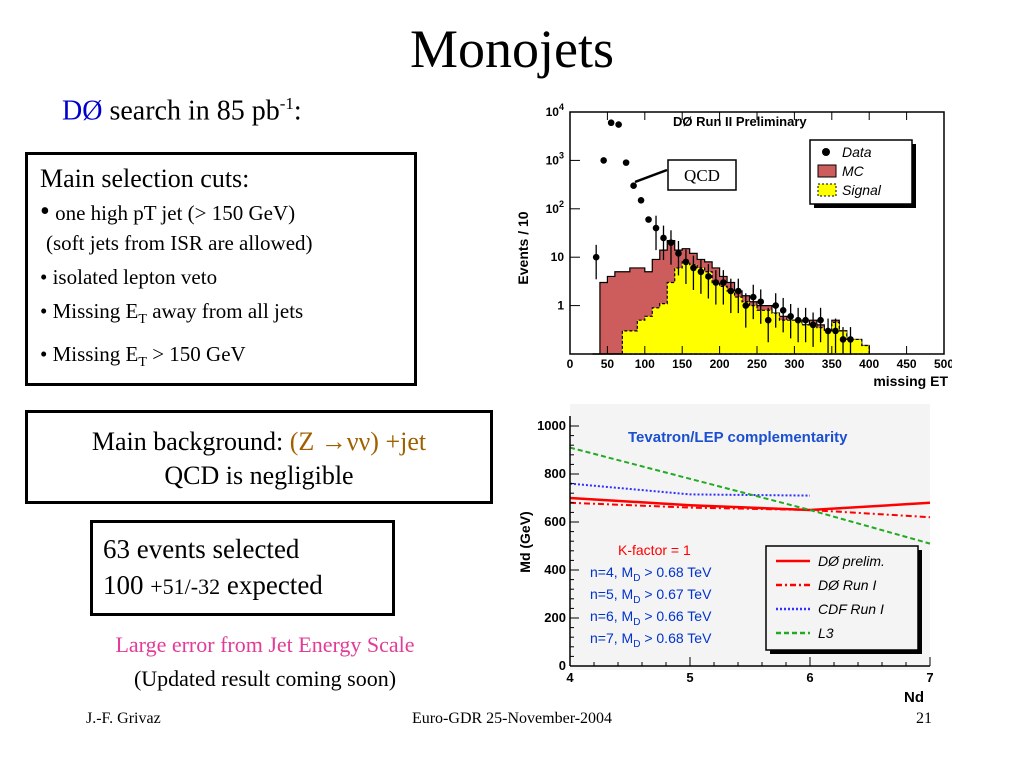 The height and width of the screenshot is (768, 1024). What do you see at coordinates (168, 211) in the screenshot?
I see `cut-item-jet: • one high pT jet (> 150 GeV)` at bounding box center [168, 211].